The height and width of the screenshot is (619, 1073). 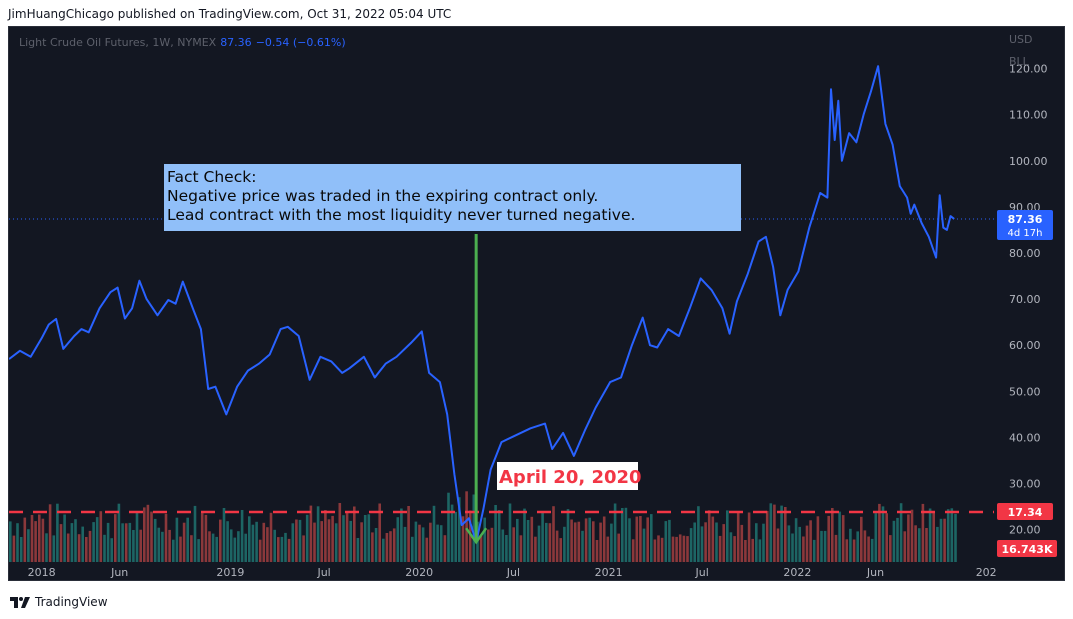 What do you see at coordinates (512, 572) in the screenshot?
I see `time-axis: 2018 Jun 2019 Jul 2020 Jul 2021 Jul 2022 Jun 202` at bounding box center [512, 572].